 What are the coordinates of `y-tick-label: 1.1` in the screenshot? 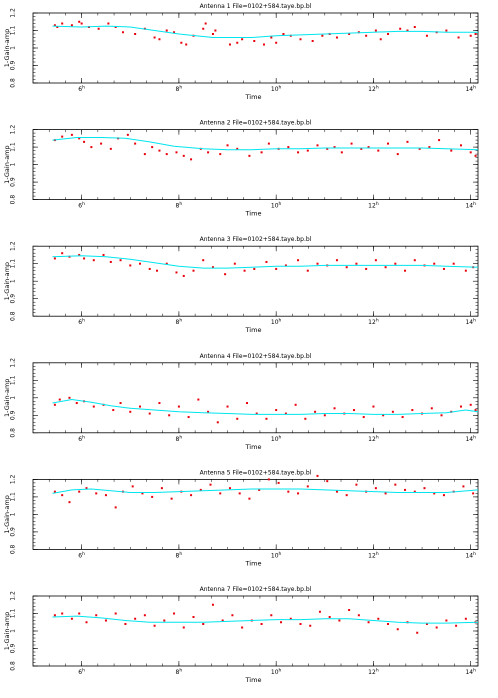 It's located at (13, 31).